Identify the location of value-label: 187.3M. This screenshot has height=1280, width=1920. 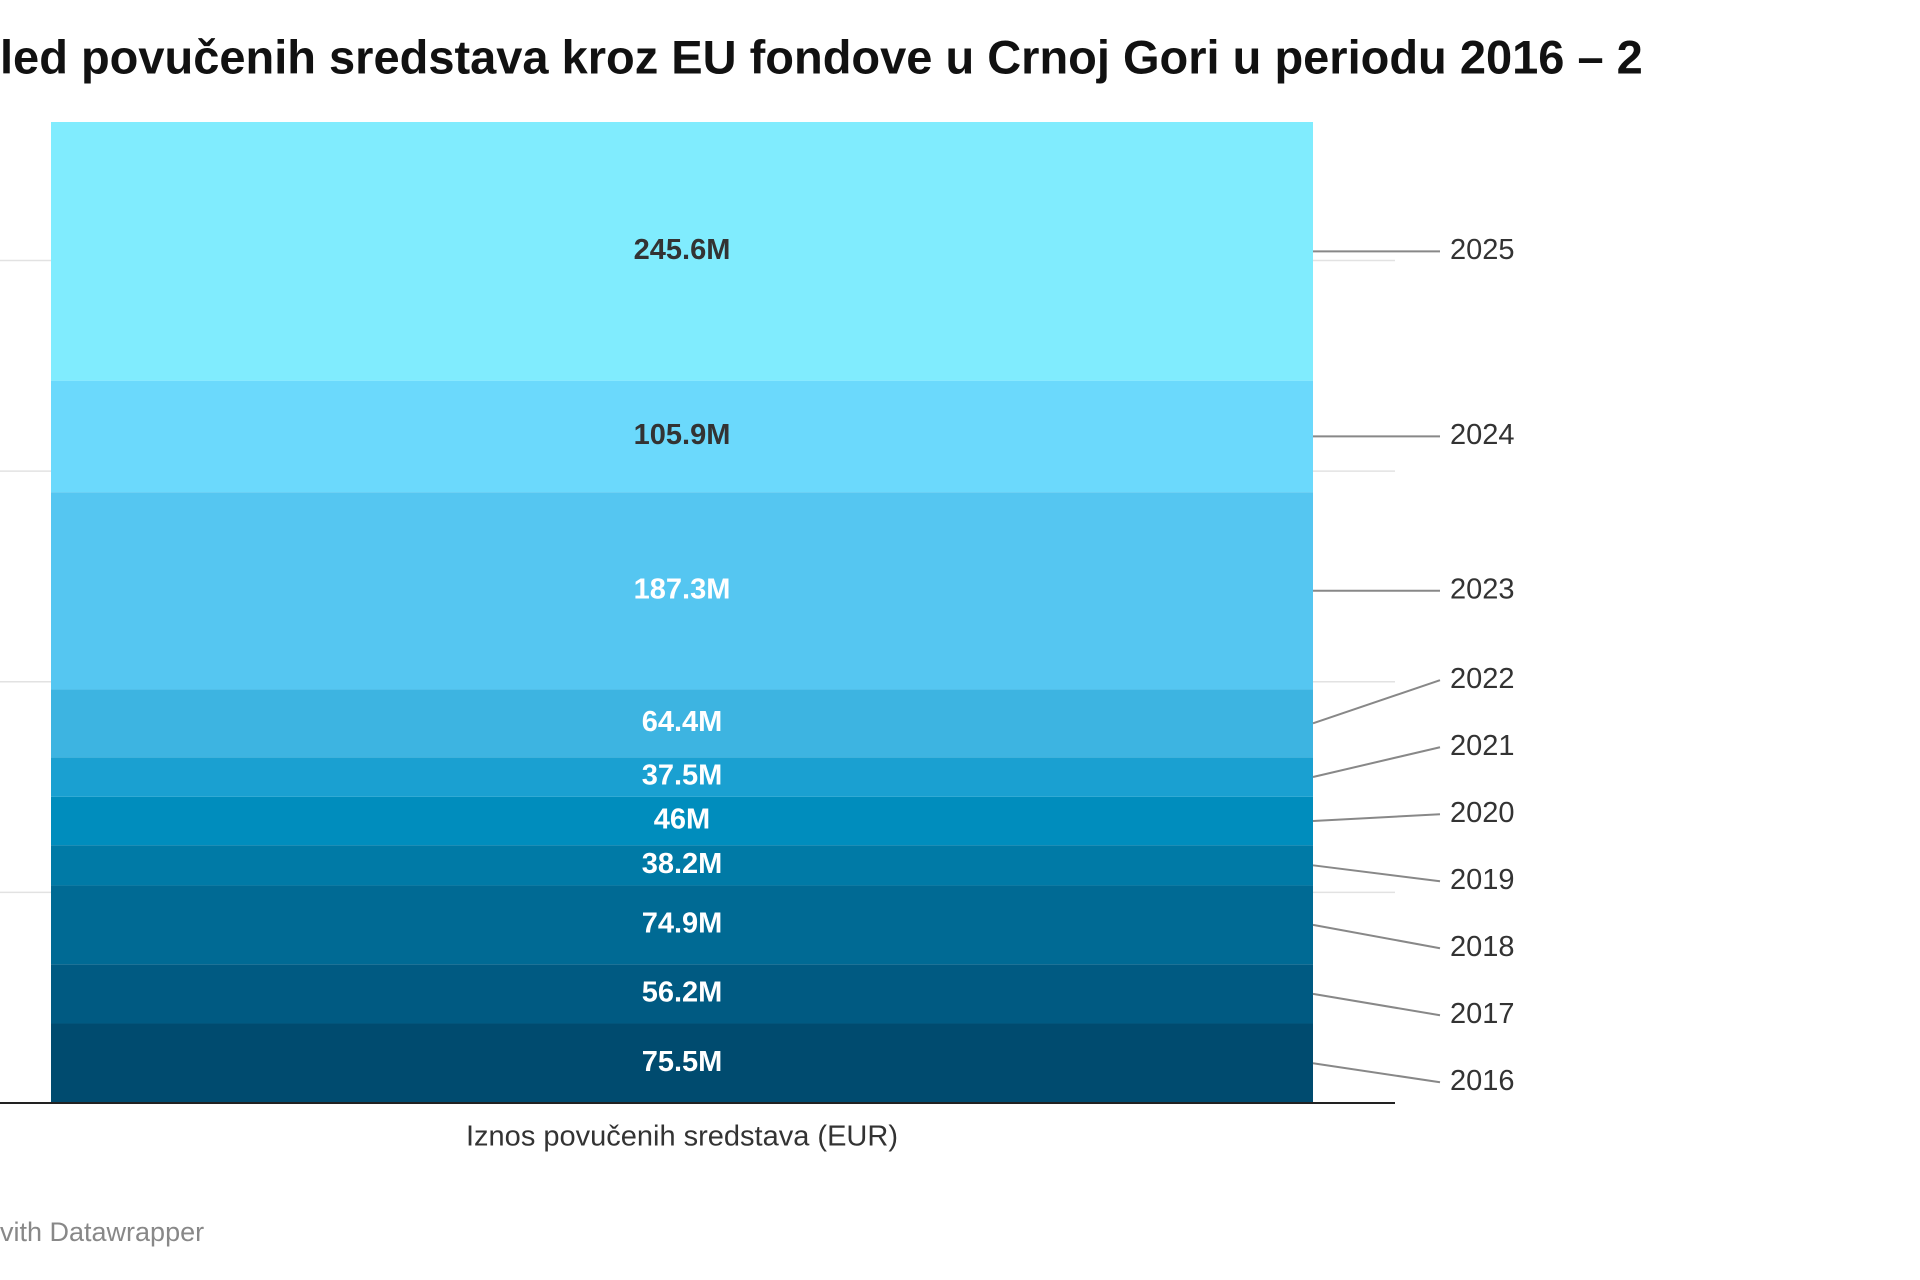
(682, 589).